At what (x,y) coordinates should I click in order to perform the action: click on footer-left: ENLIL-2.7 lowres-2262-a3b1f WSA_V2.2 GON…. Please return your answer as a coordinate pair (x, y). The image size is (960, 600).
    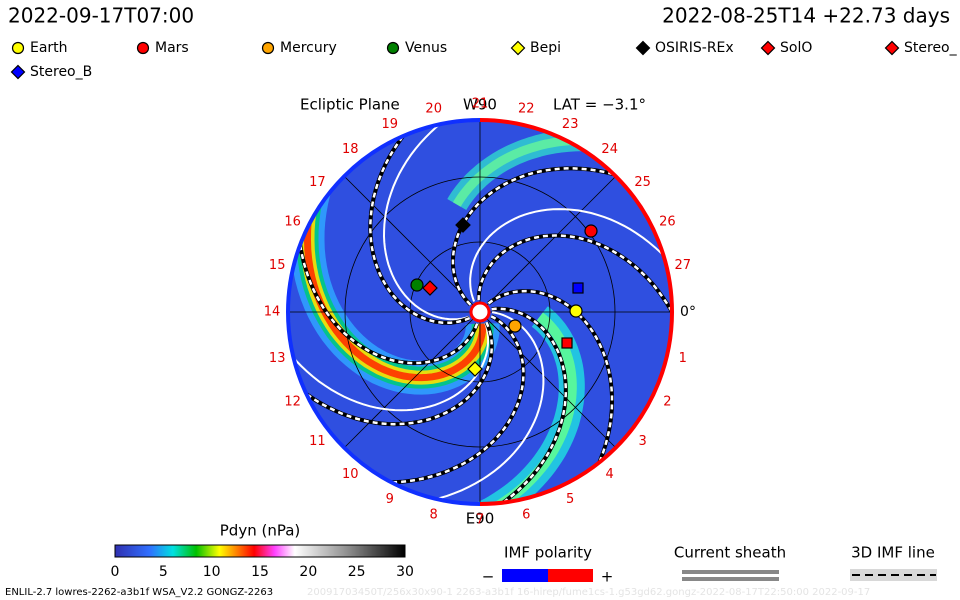
    Looking at the image, I should click on (139, 592).